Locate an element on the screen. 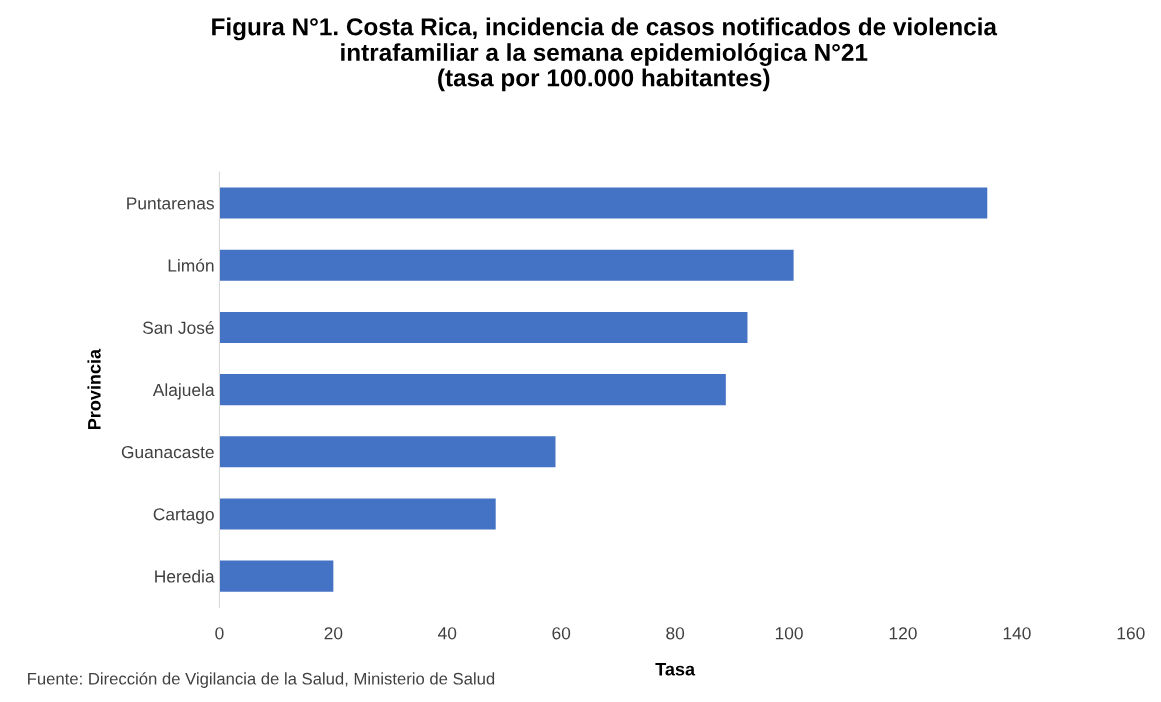  x-tick-label: 80 is located at coordinates (675, 633).